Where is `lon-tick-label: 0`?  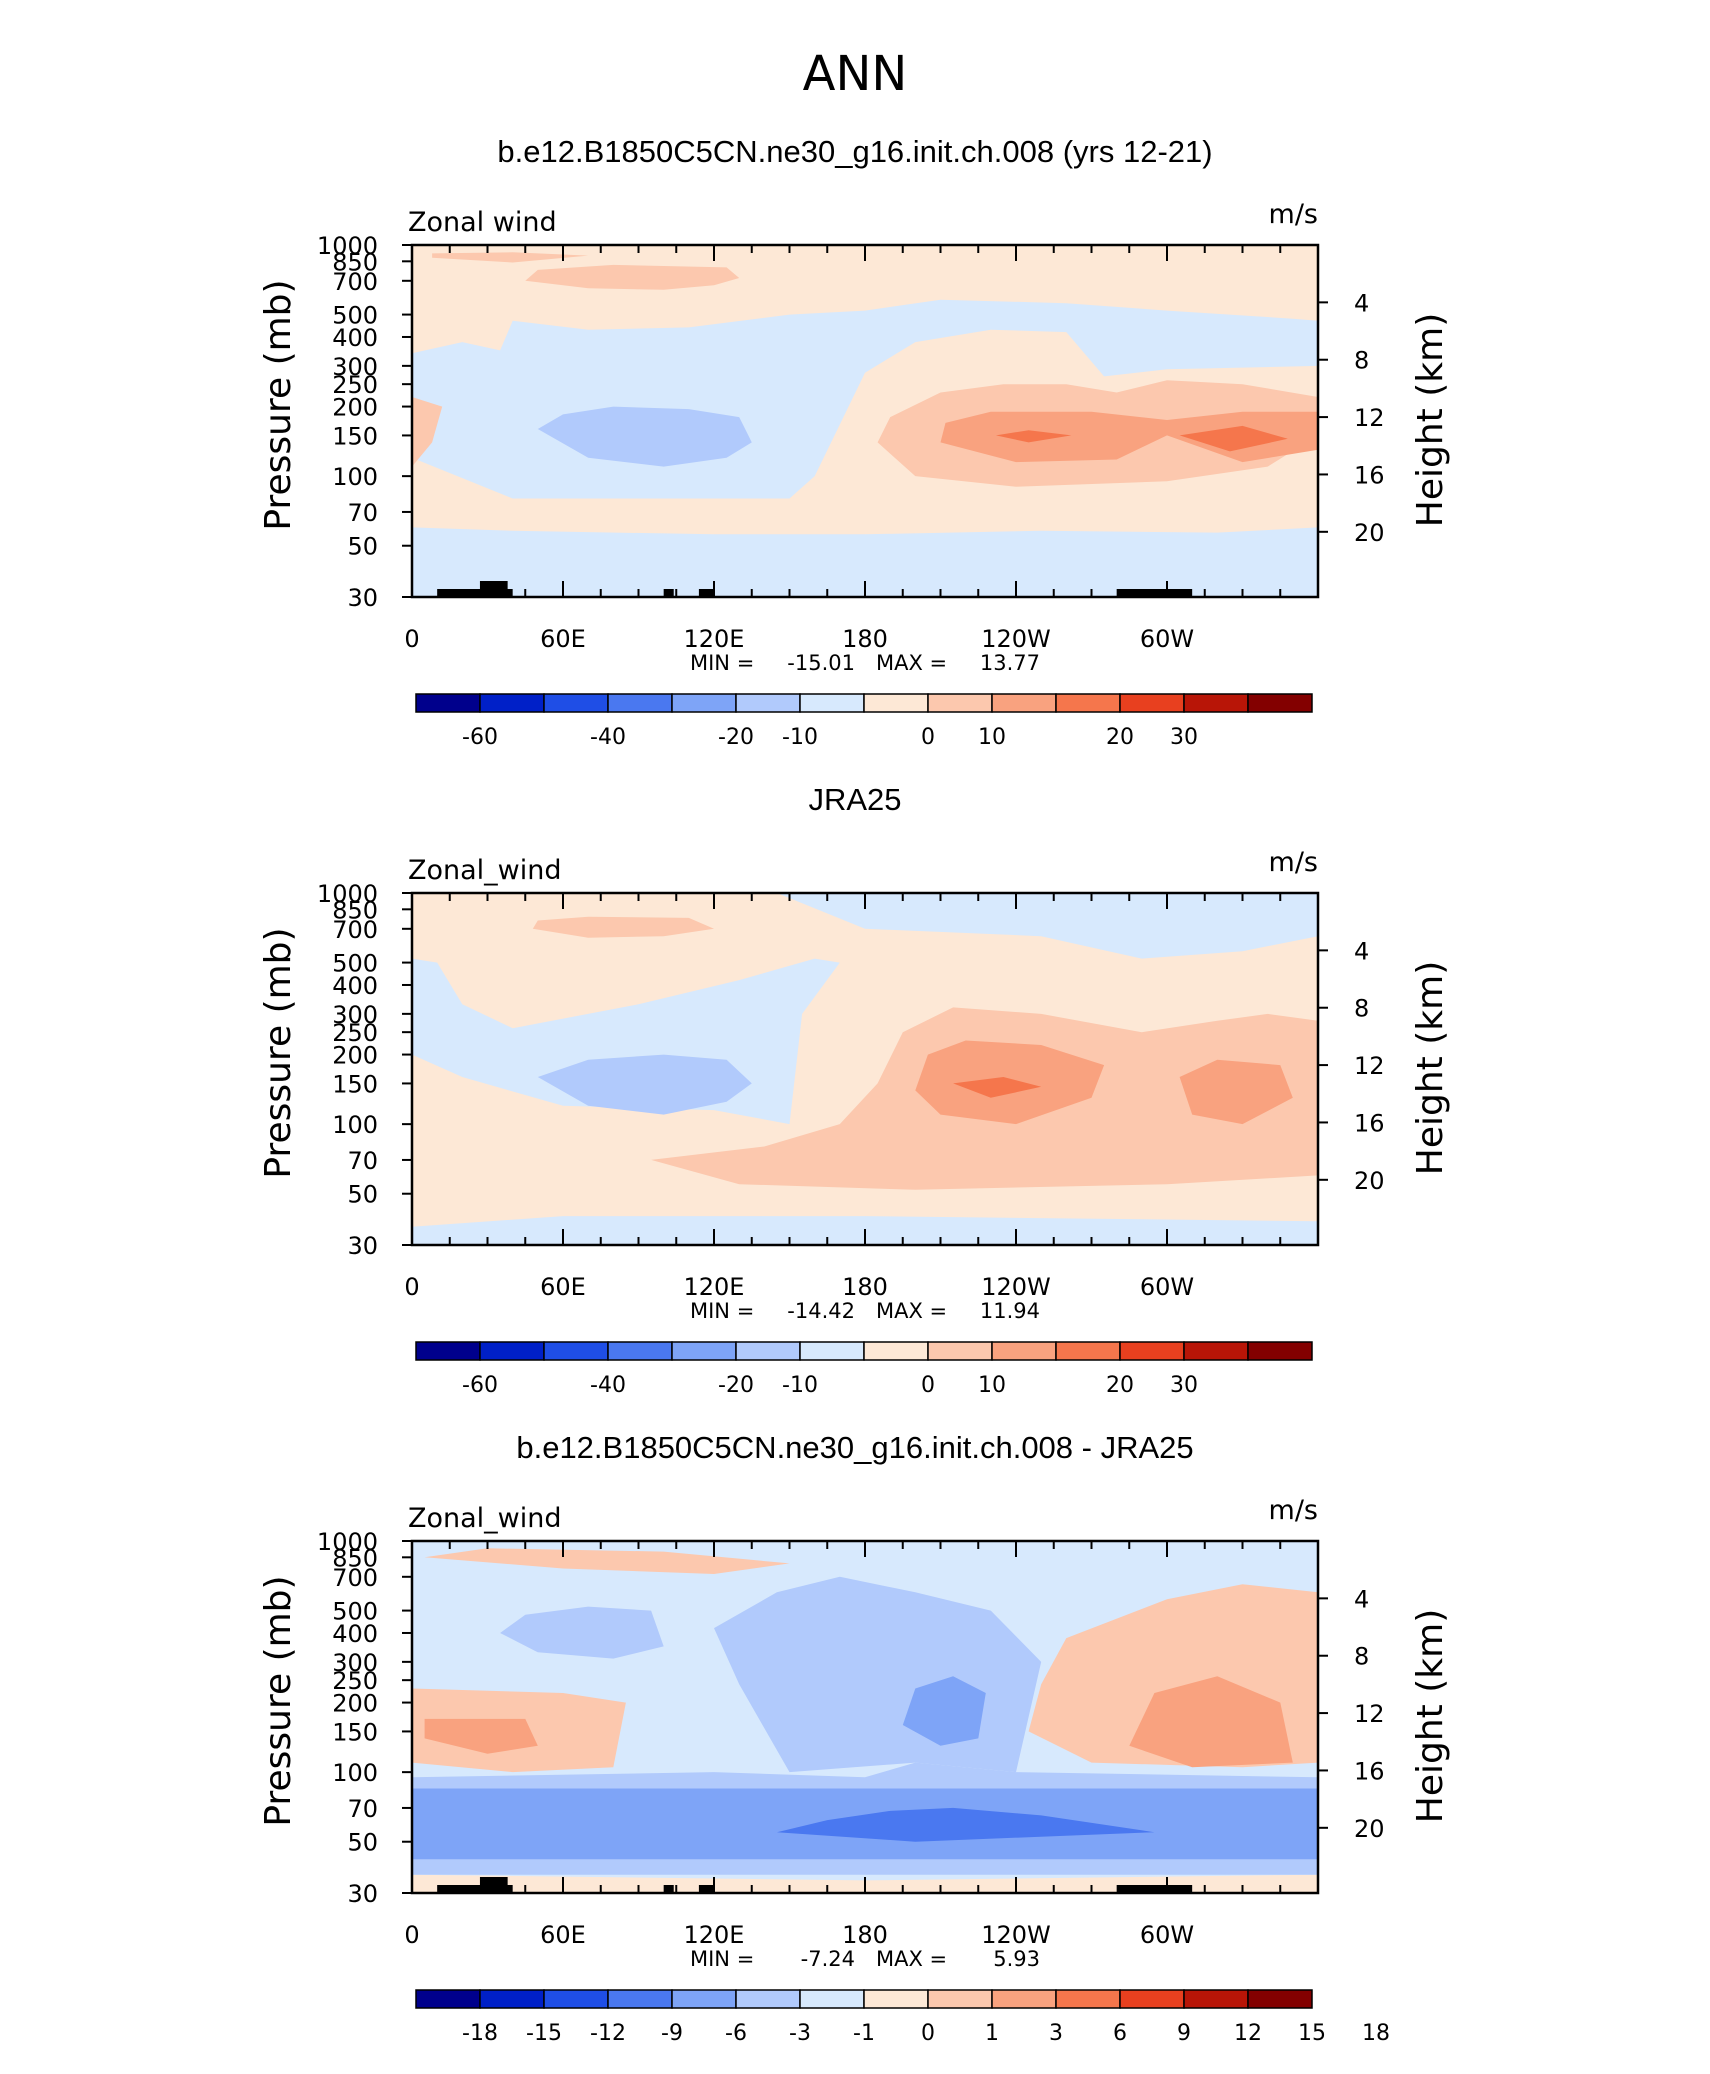
lon-tick-label: 0 is located at coordinates (411, 1287).